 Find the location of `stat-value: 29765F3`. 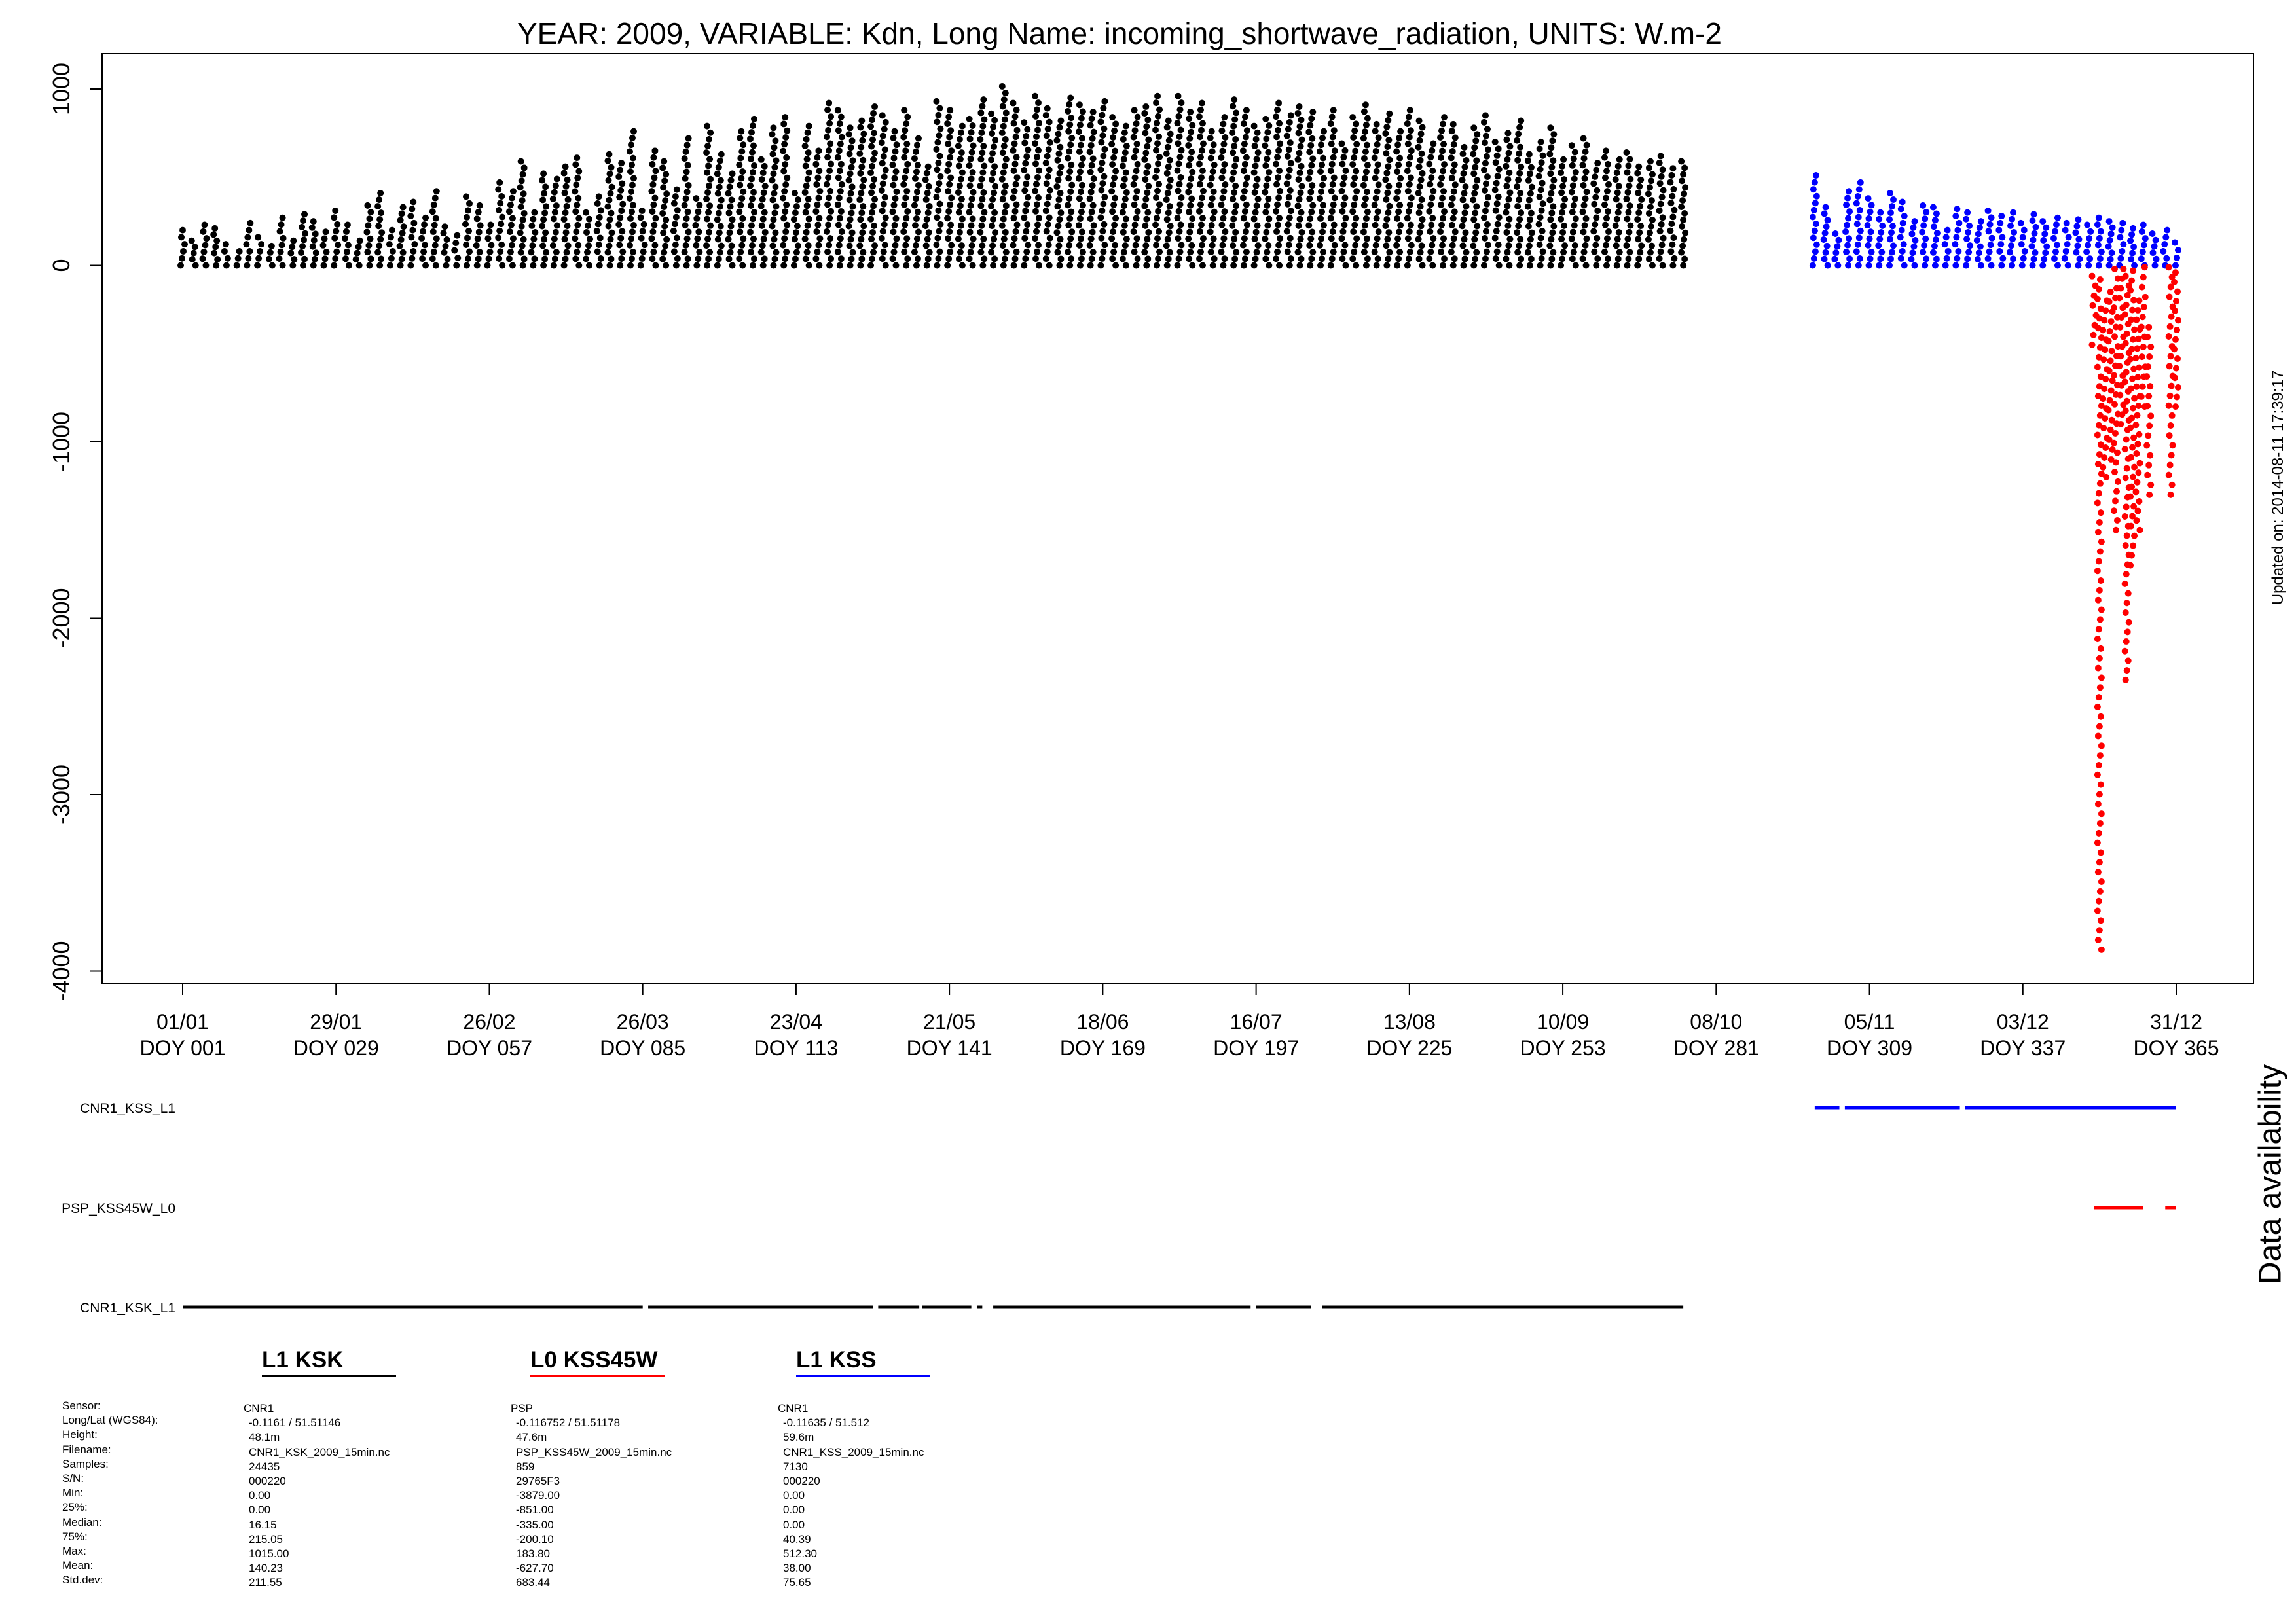

stat-value: 29765F3 is located at coordinates (538, 1481).